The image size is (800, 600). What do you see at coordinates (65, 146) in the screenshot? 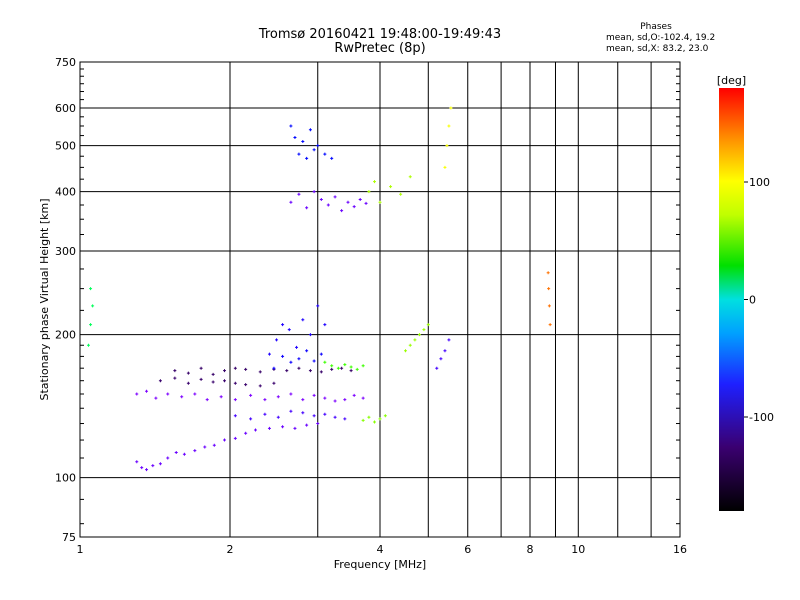
I see `y-tick-label: 500` at bounding box center [65, 146].